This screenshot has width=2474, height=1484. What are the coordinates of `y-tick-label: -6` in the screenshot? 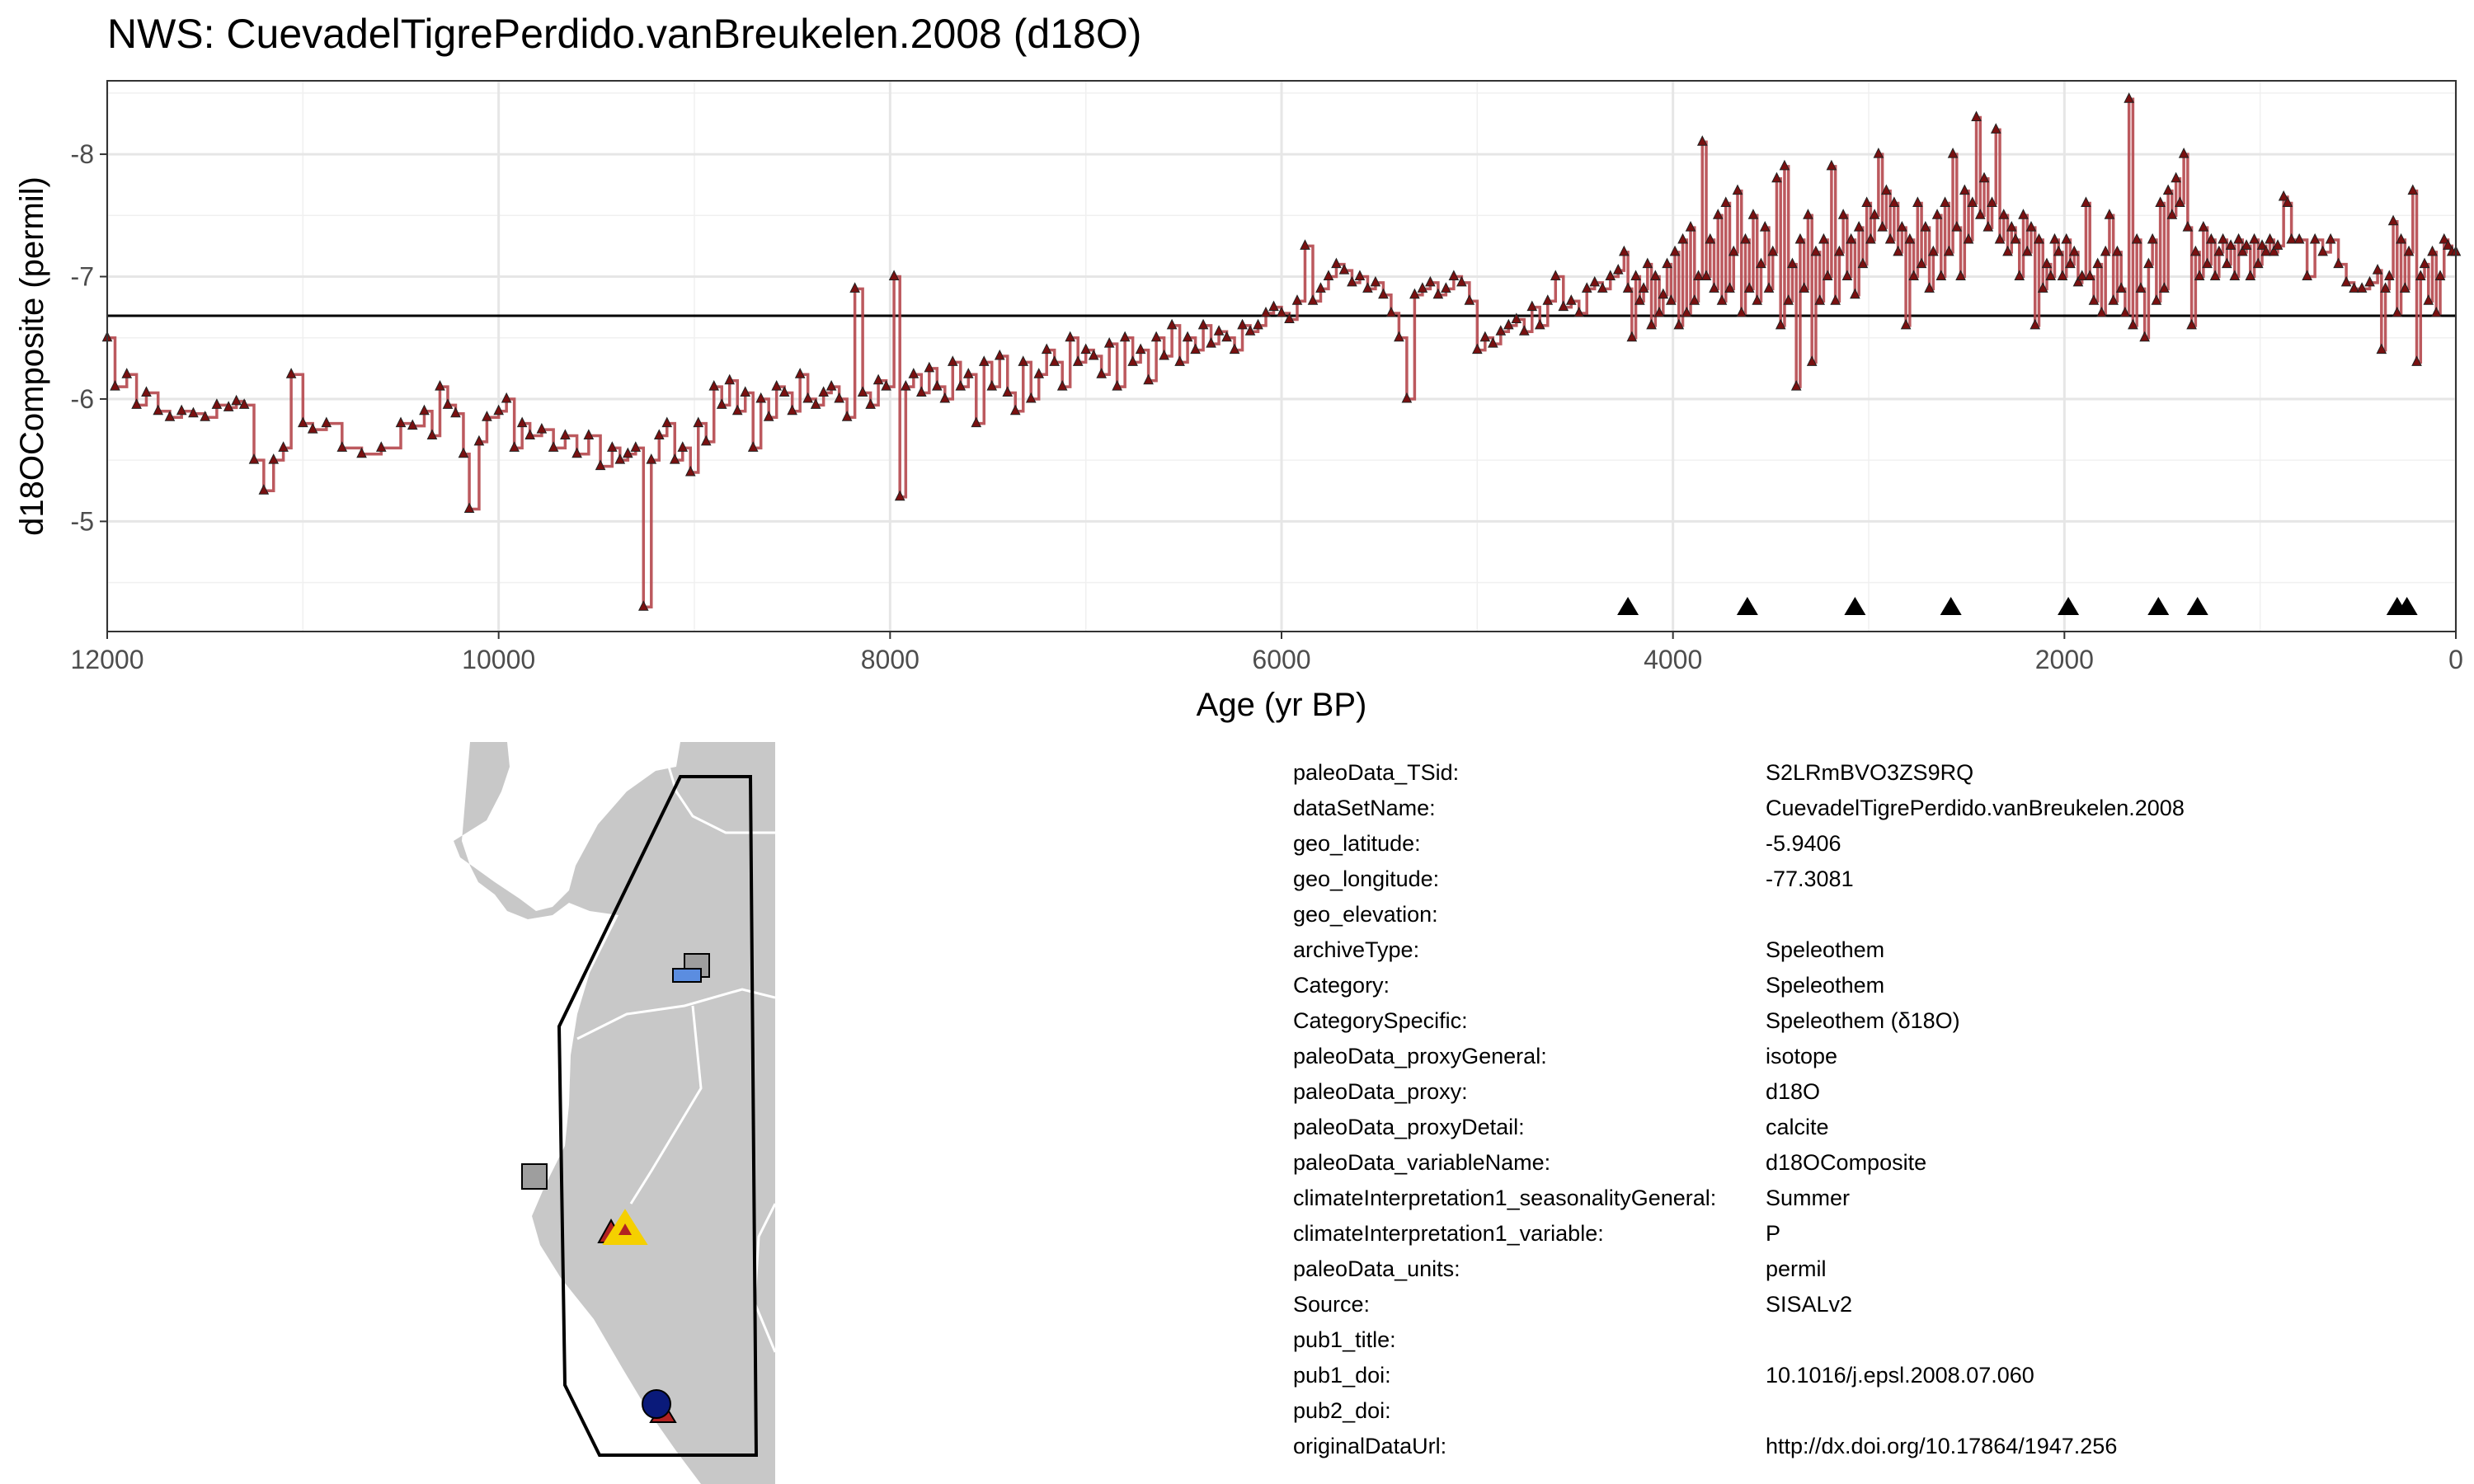 It's located at (82, 399).